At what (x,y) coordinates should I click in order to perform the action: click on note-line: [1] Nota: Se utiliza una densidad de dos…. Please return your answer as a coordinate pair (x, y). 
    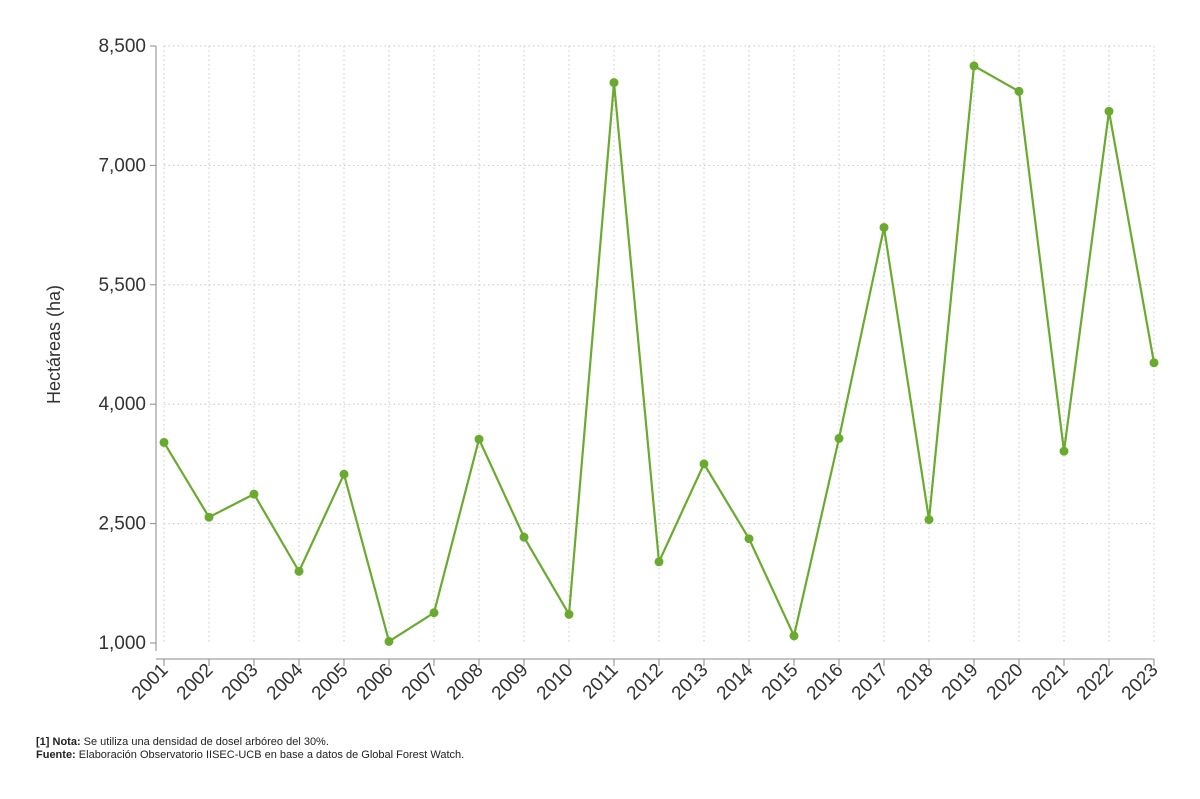
    Looking at the image, I should click on (250, 742).